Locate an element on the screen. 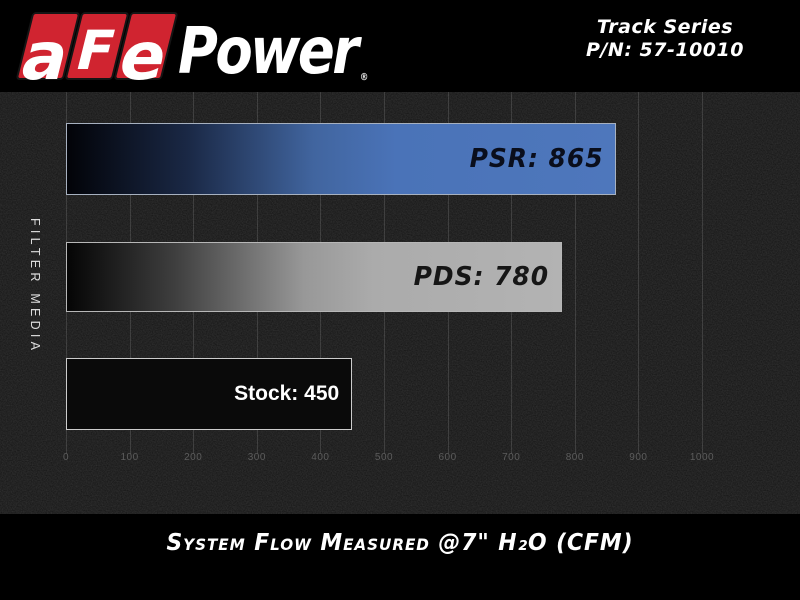 The height and width of the screenshot is (600, 800). x-tick-label: 0 is located at coordinates (66, 457).